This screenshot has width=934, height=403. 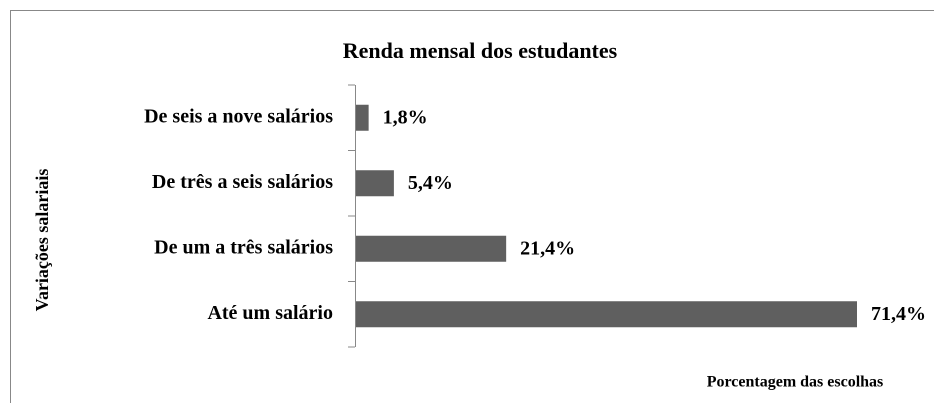 What do you see at coordinates (42, 240) in the screenshot?
I see `y-axis-label: Variações salariais` at bounding box center [42, 240].